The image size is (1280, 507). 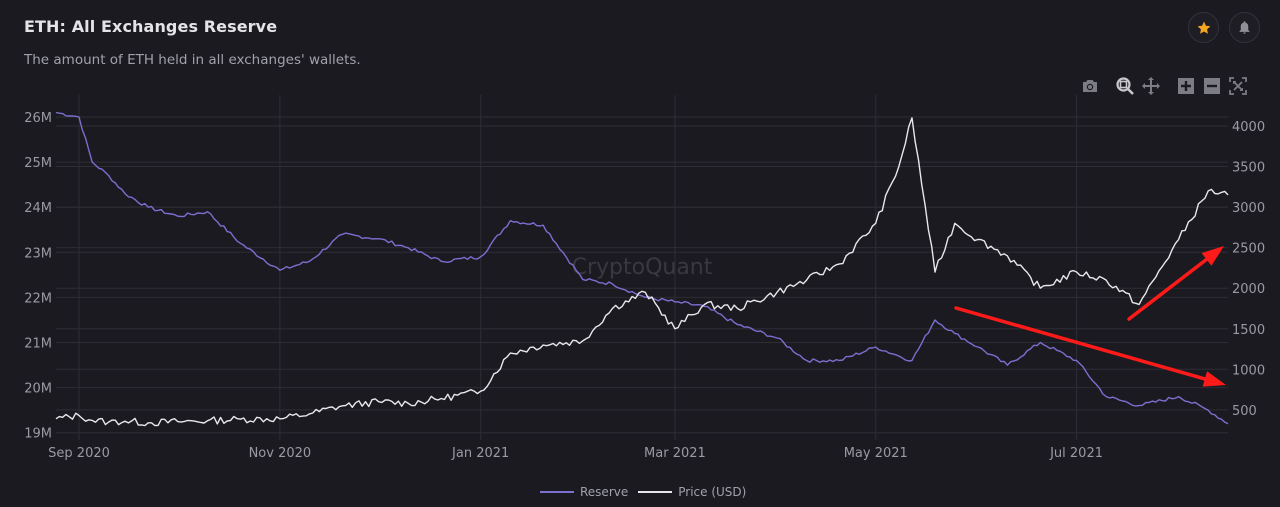 What do you see at coordinates (1212, 86) in the screenshot?
I see `zoom-out-icon` at bounding box center [1212, 86].